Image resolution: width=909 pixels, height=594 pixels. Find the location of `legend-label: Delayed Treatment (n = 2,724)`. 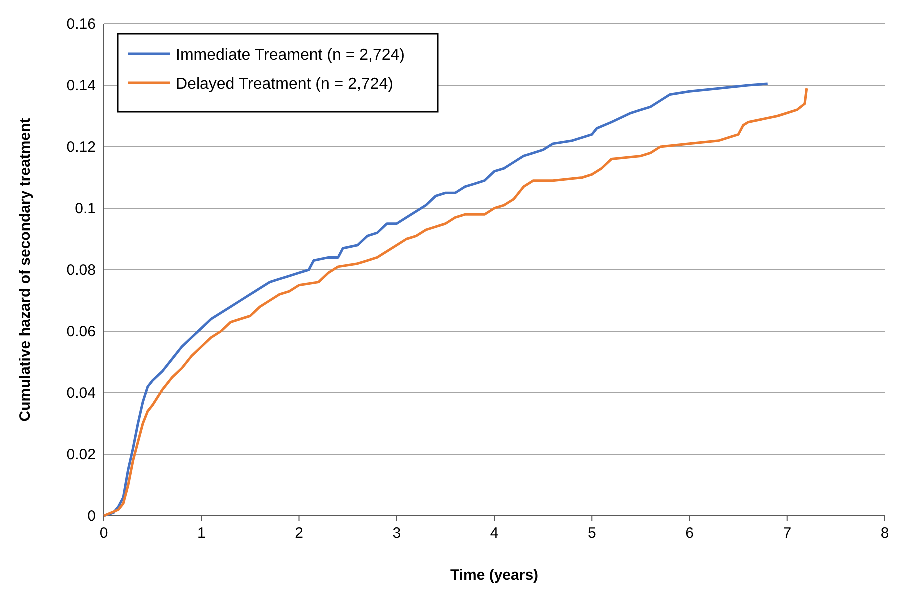

legend-label: Delayed Treatment (n = 2,724) is located at coordinates (285, 84).